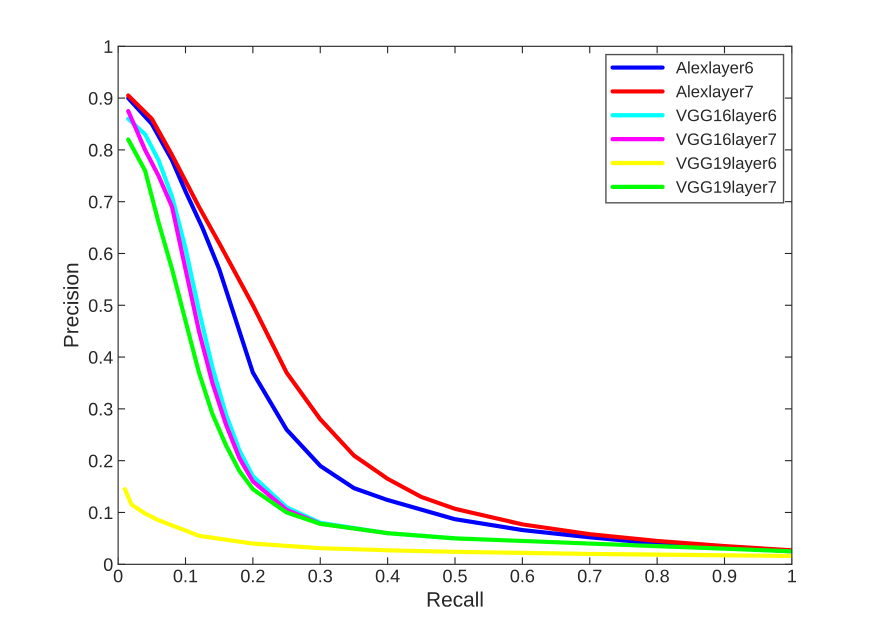 The height and width of the screenshot is (634, 875). What do you see at coordinates (100, 305) in the screenshot?
I see `y-tick-label: 0.5` at bounding box center [100, 305].